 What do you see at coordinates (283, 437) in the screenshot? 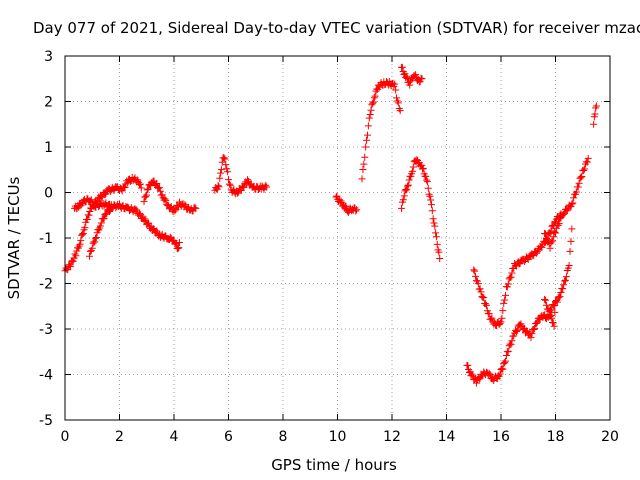
I see `x-tick-label: 8` at bounding box center [283, 437].